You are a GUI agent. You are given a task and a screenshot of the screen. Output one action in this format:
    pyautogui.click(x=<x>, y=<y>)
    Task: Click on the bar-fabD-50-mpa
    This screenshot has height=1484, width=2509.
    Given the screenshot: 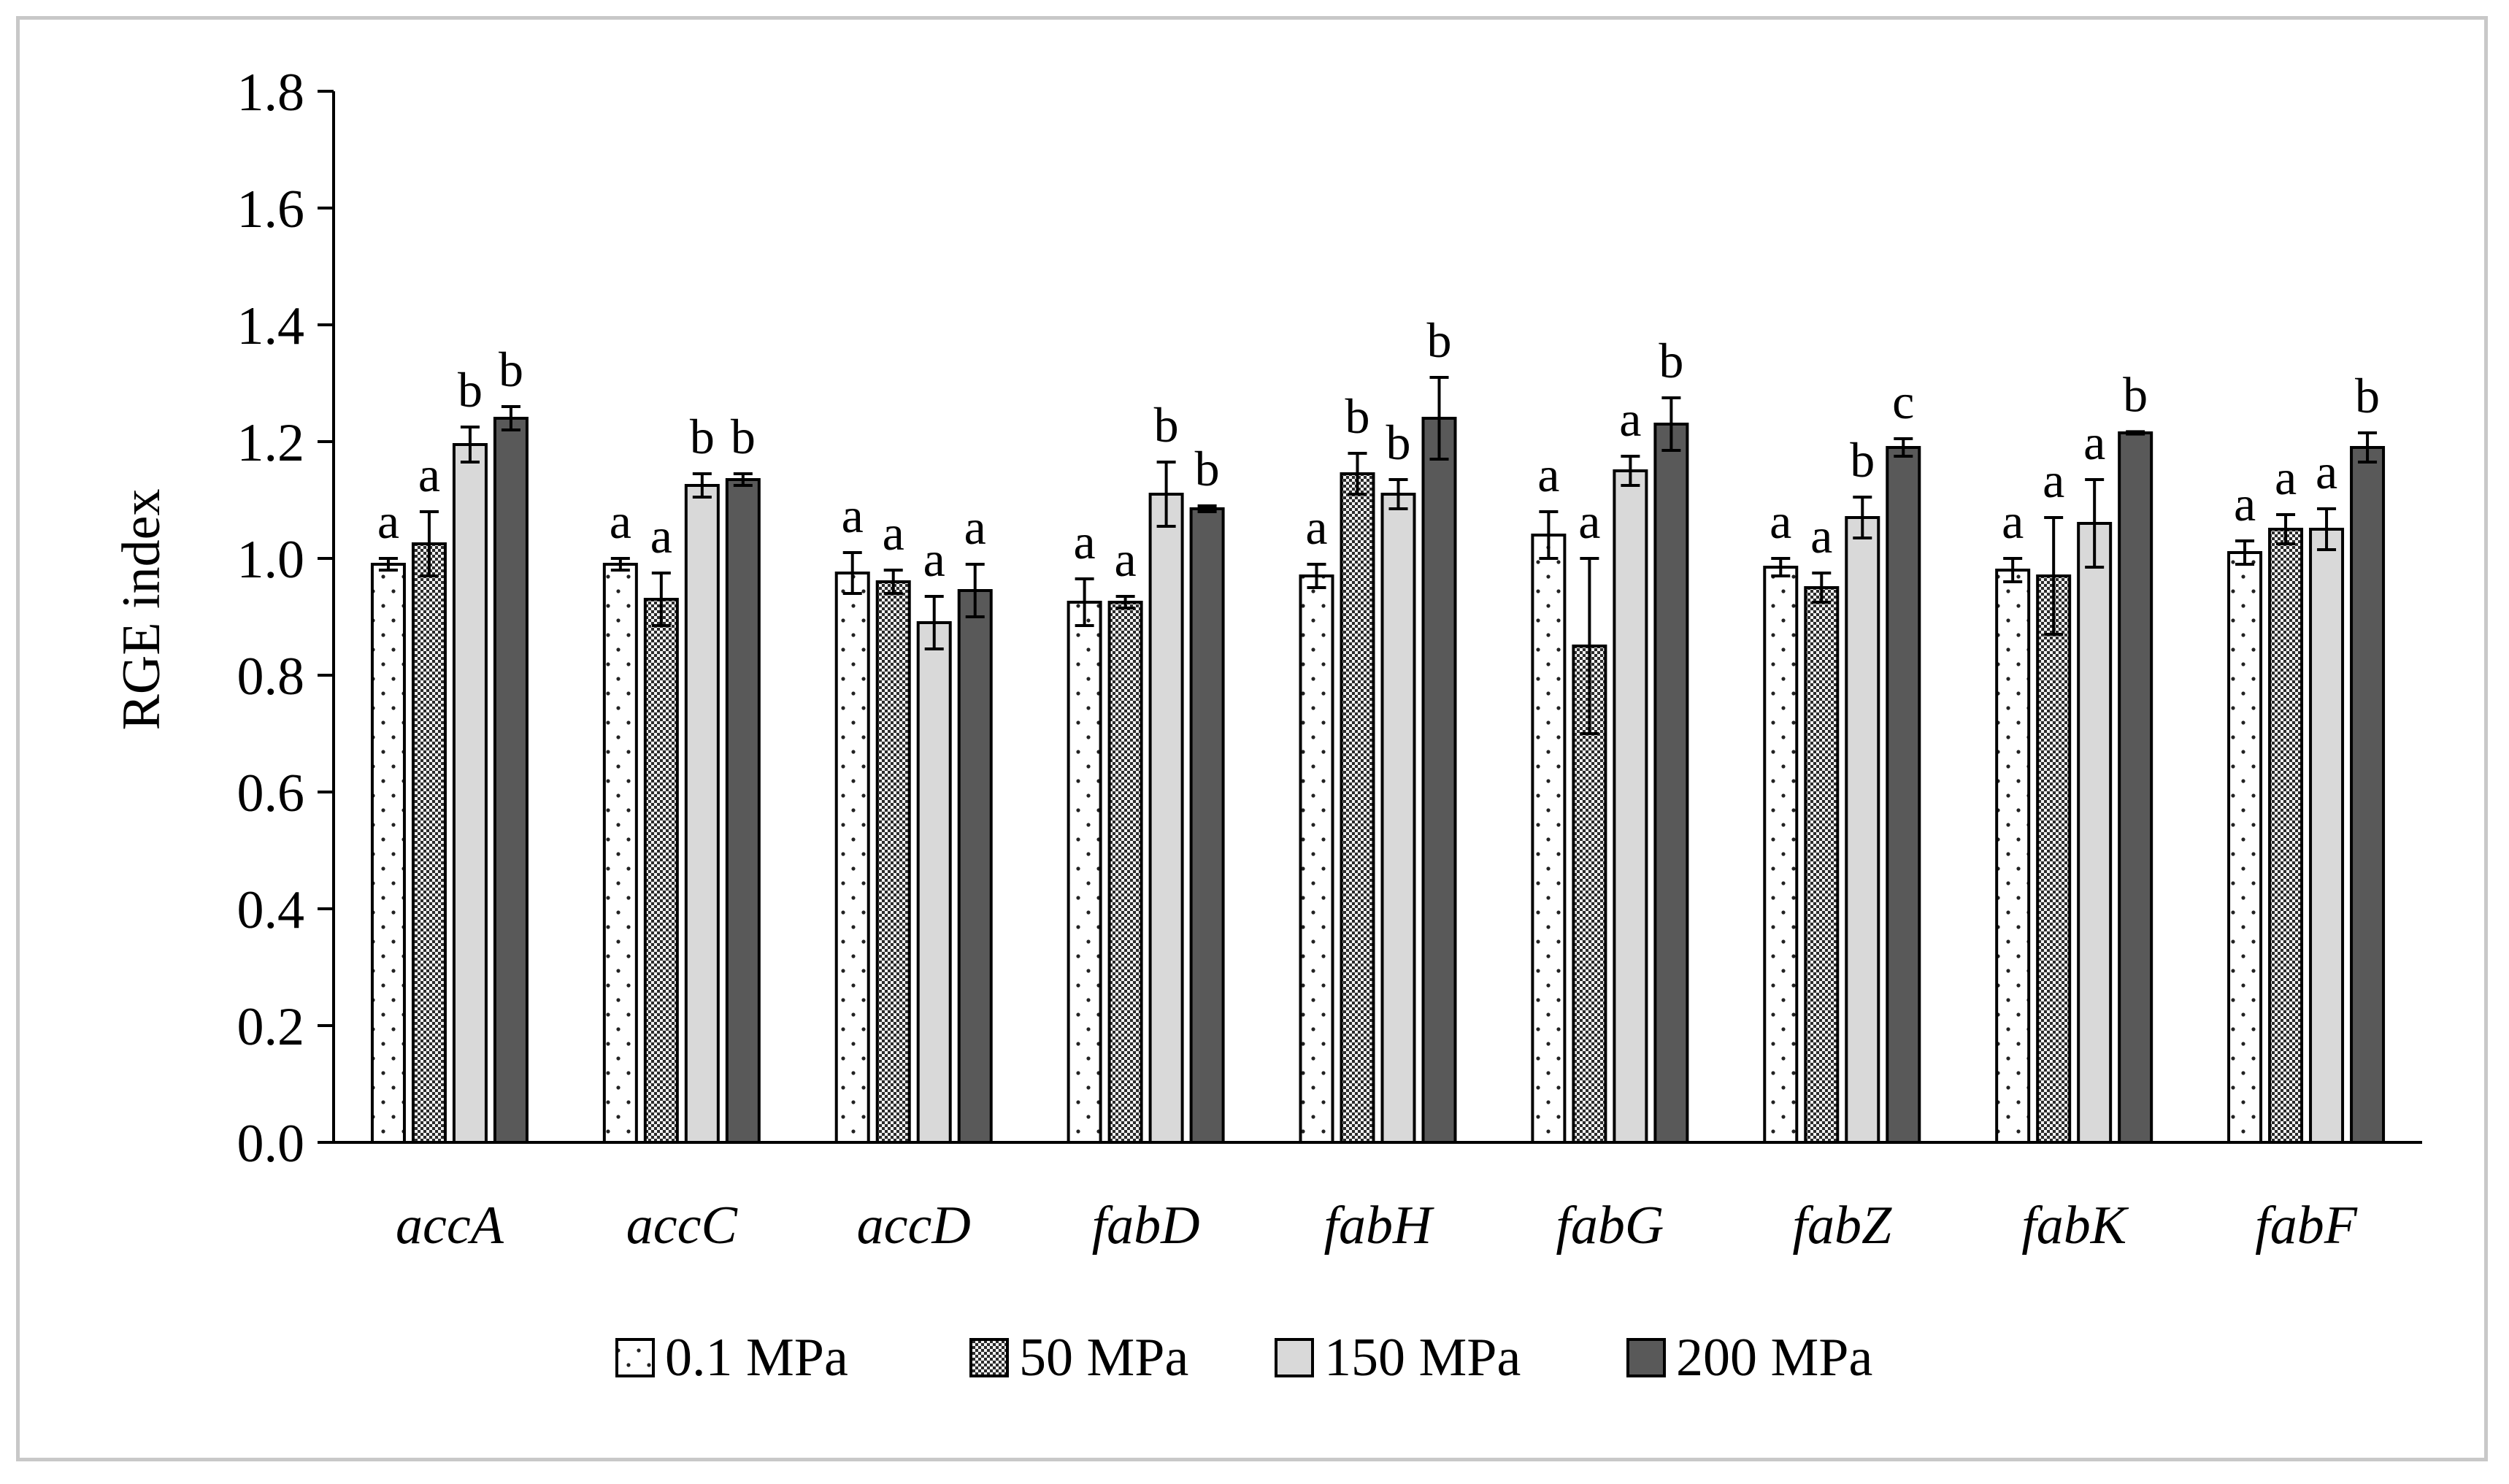 What is the action you would take?
    pyautogui.click(x=1125, y=872)
    